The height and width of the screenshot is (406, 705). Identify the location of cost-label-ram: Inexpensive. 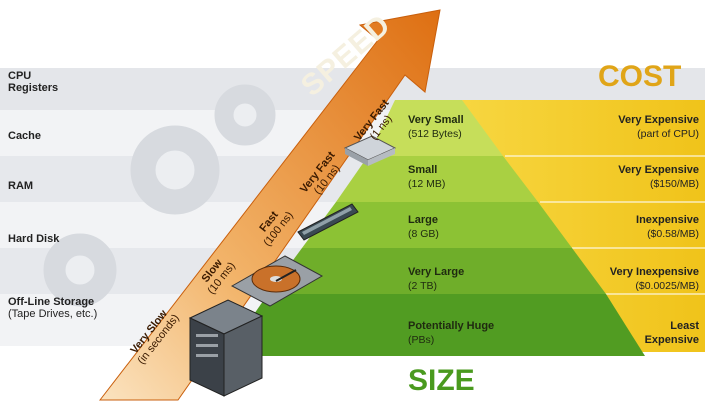
(667, 220).